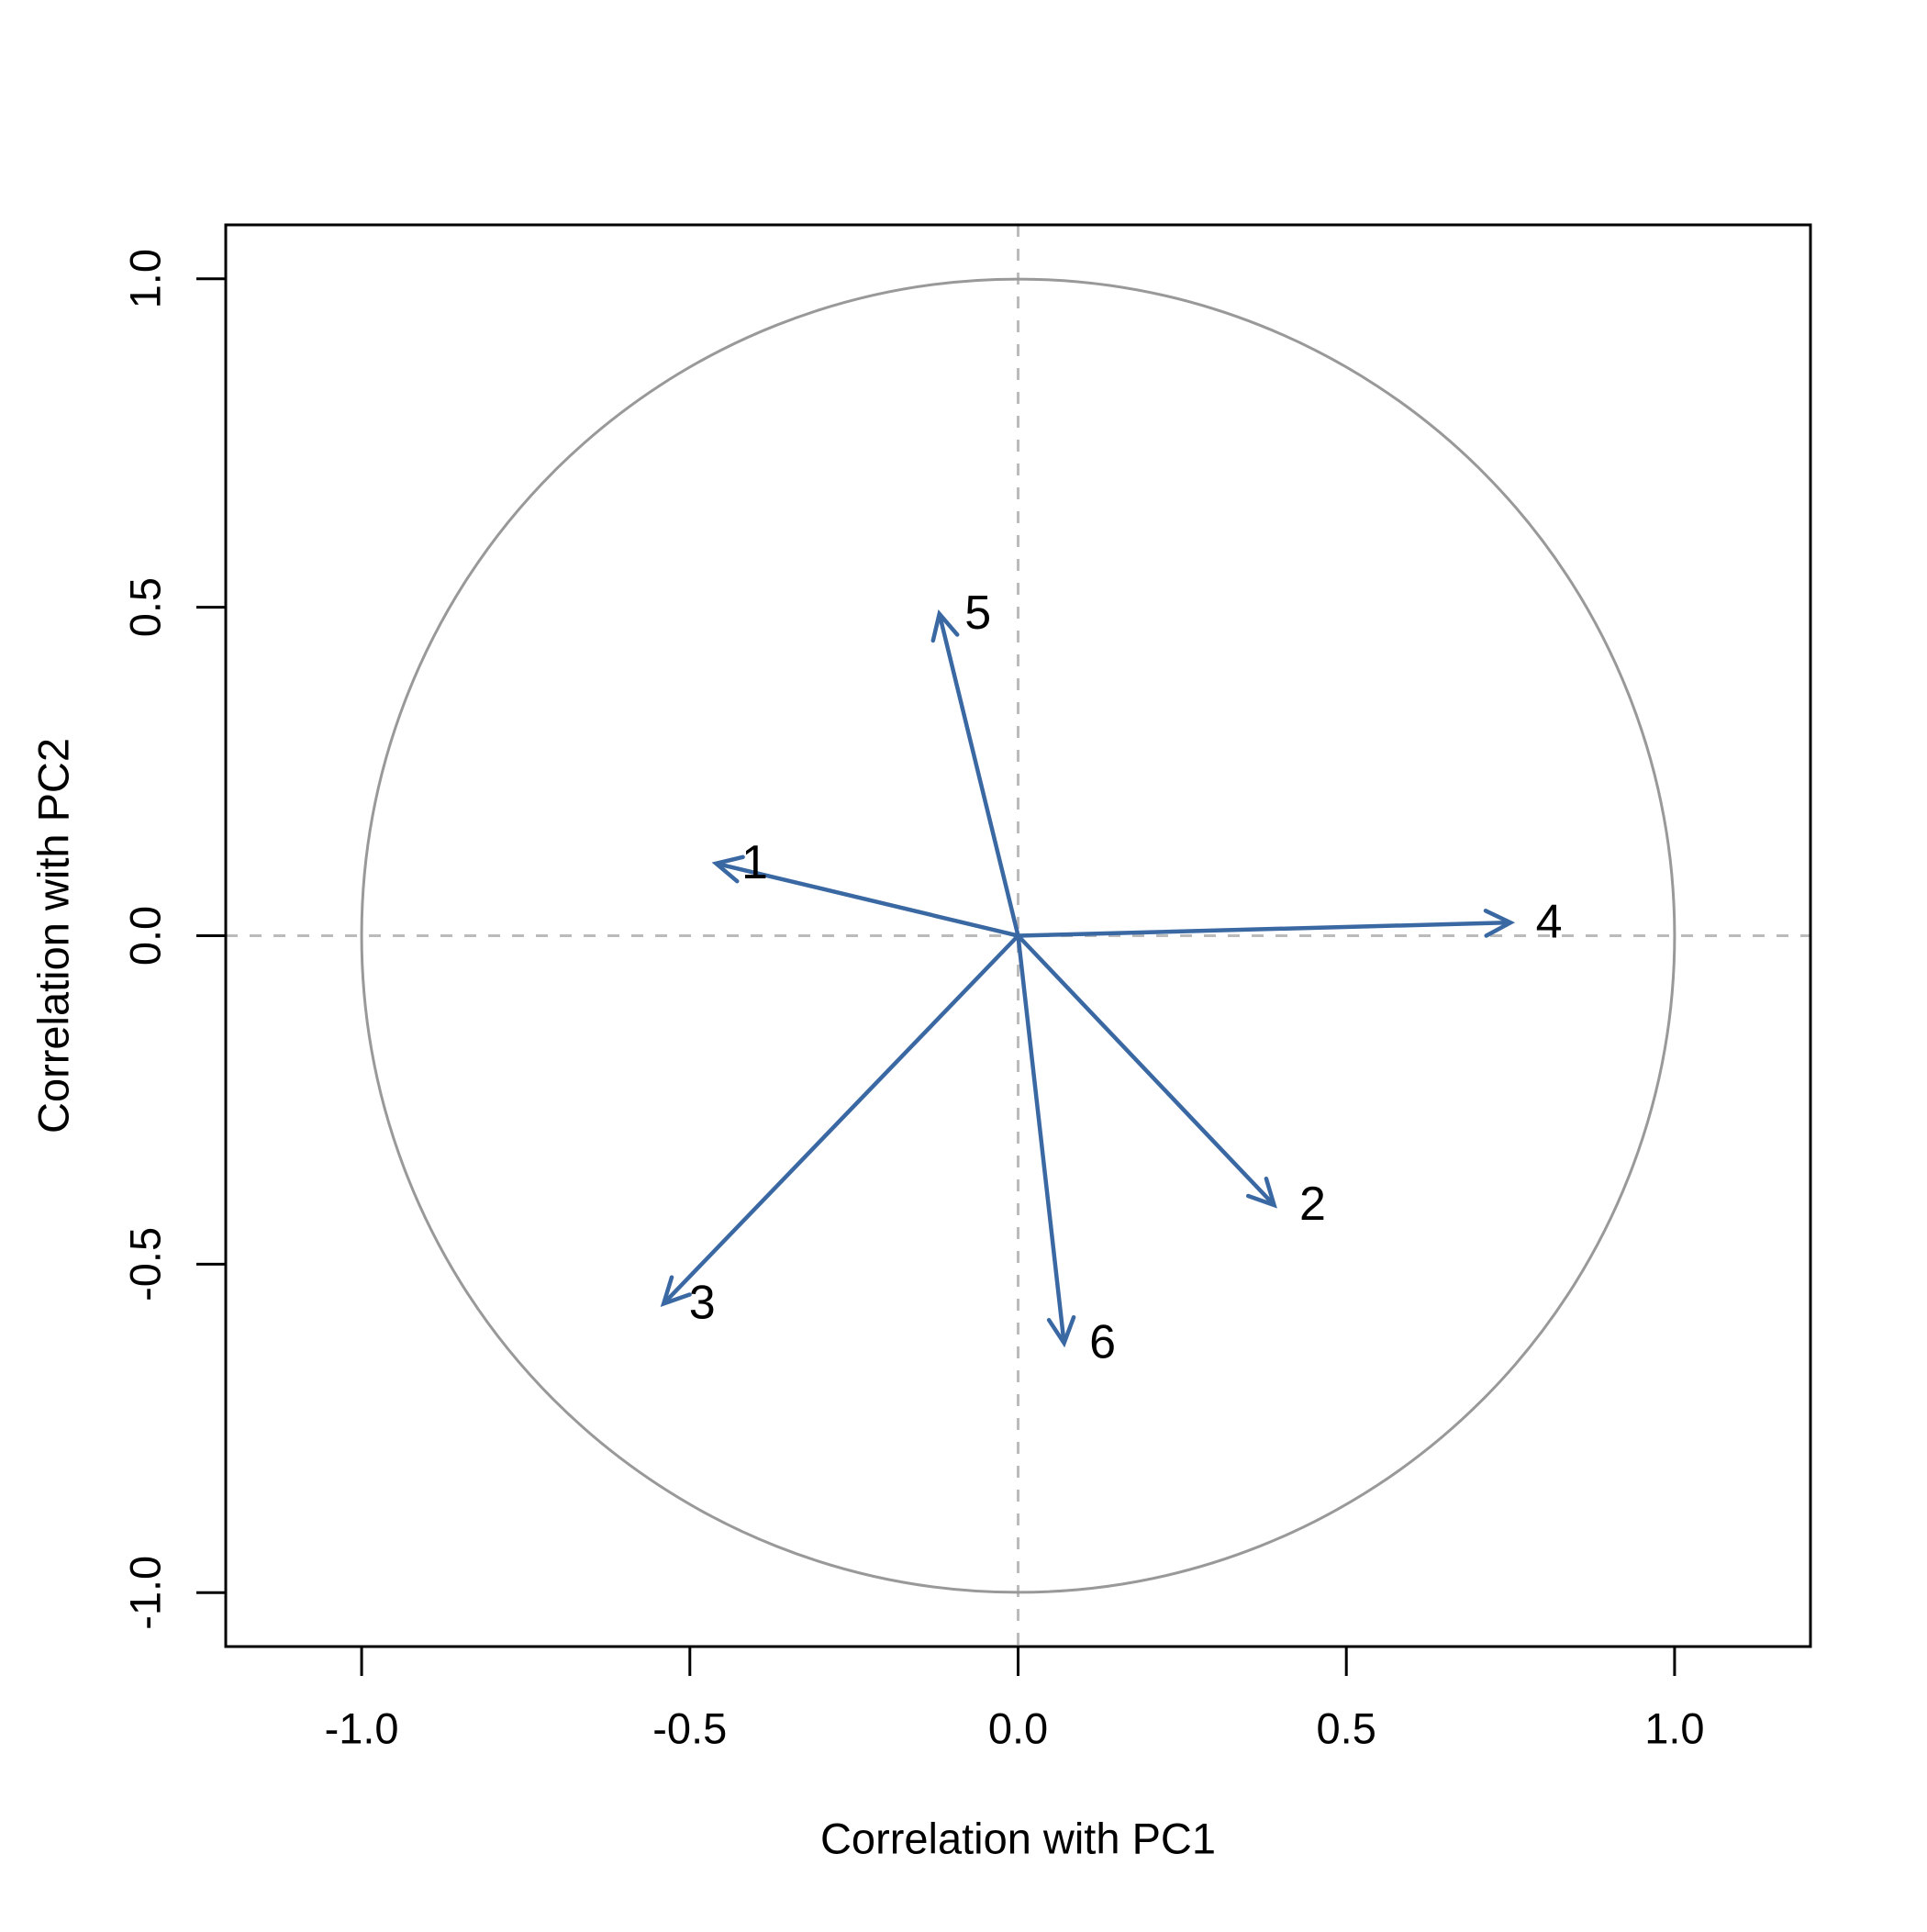 The height and width of the screenshot is (1932, 1927). Describe the element at coordinates (1346, 1727) in the screenshot. I see `x-tick-label: 0.5` at that location.